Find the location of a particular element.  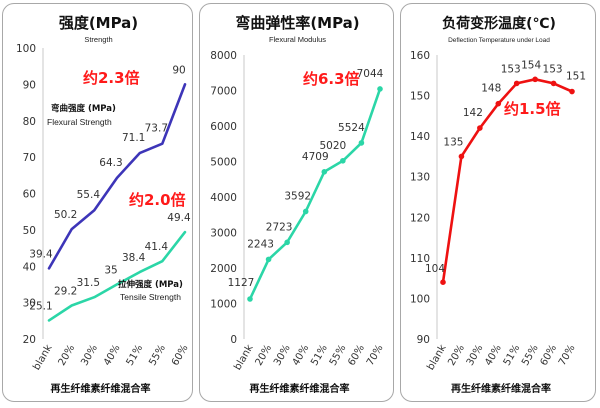

series-name-en-label: Tensile Strength is located at coordinates (150, 297).